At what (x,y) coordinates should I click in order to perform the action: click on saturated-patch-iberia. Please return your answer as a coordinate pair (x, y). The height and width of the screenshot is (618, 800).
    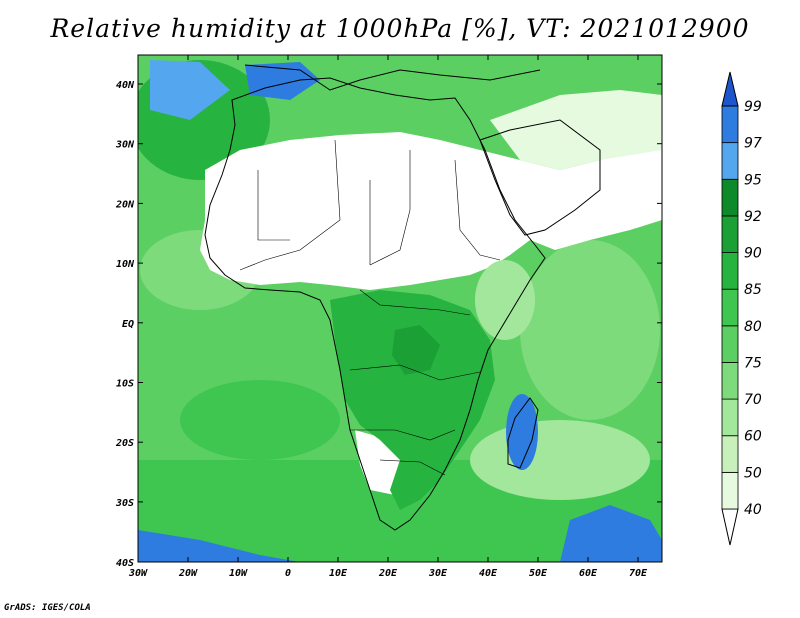
    Looking at the image, I should click on (282, 81).